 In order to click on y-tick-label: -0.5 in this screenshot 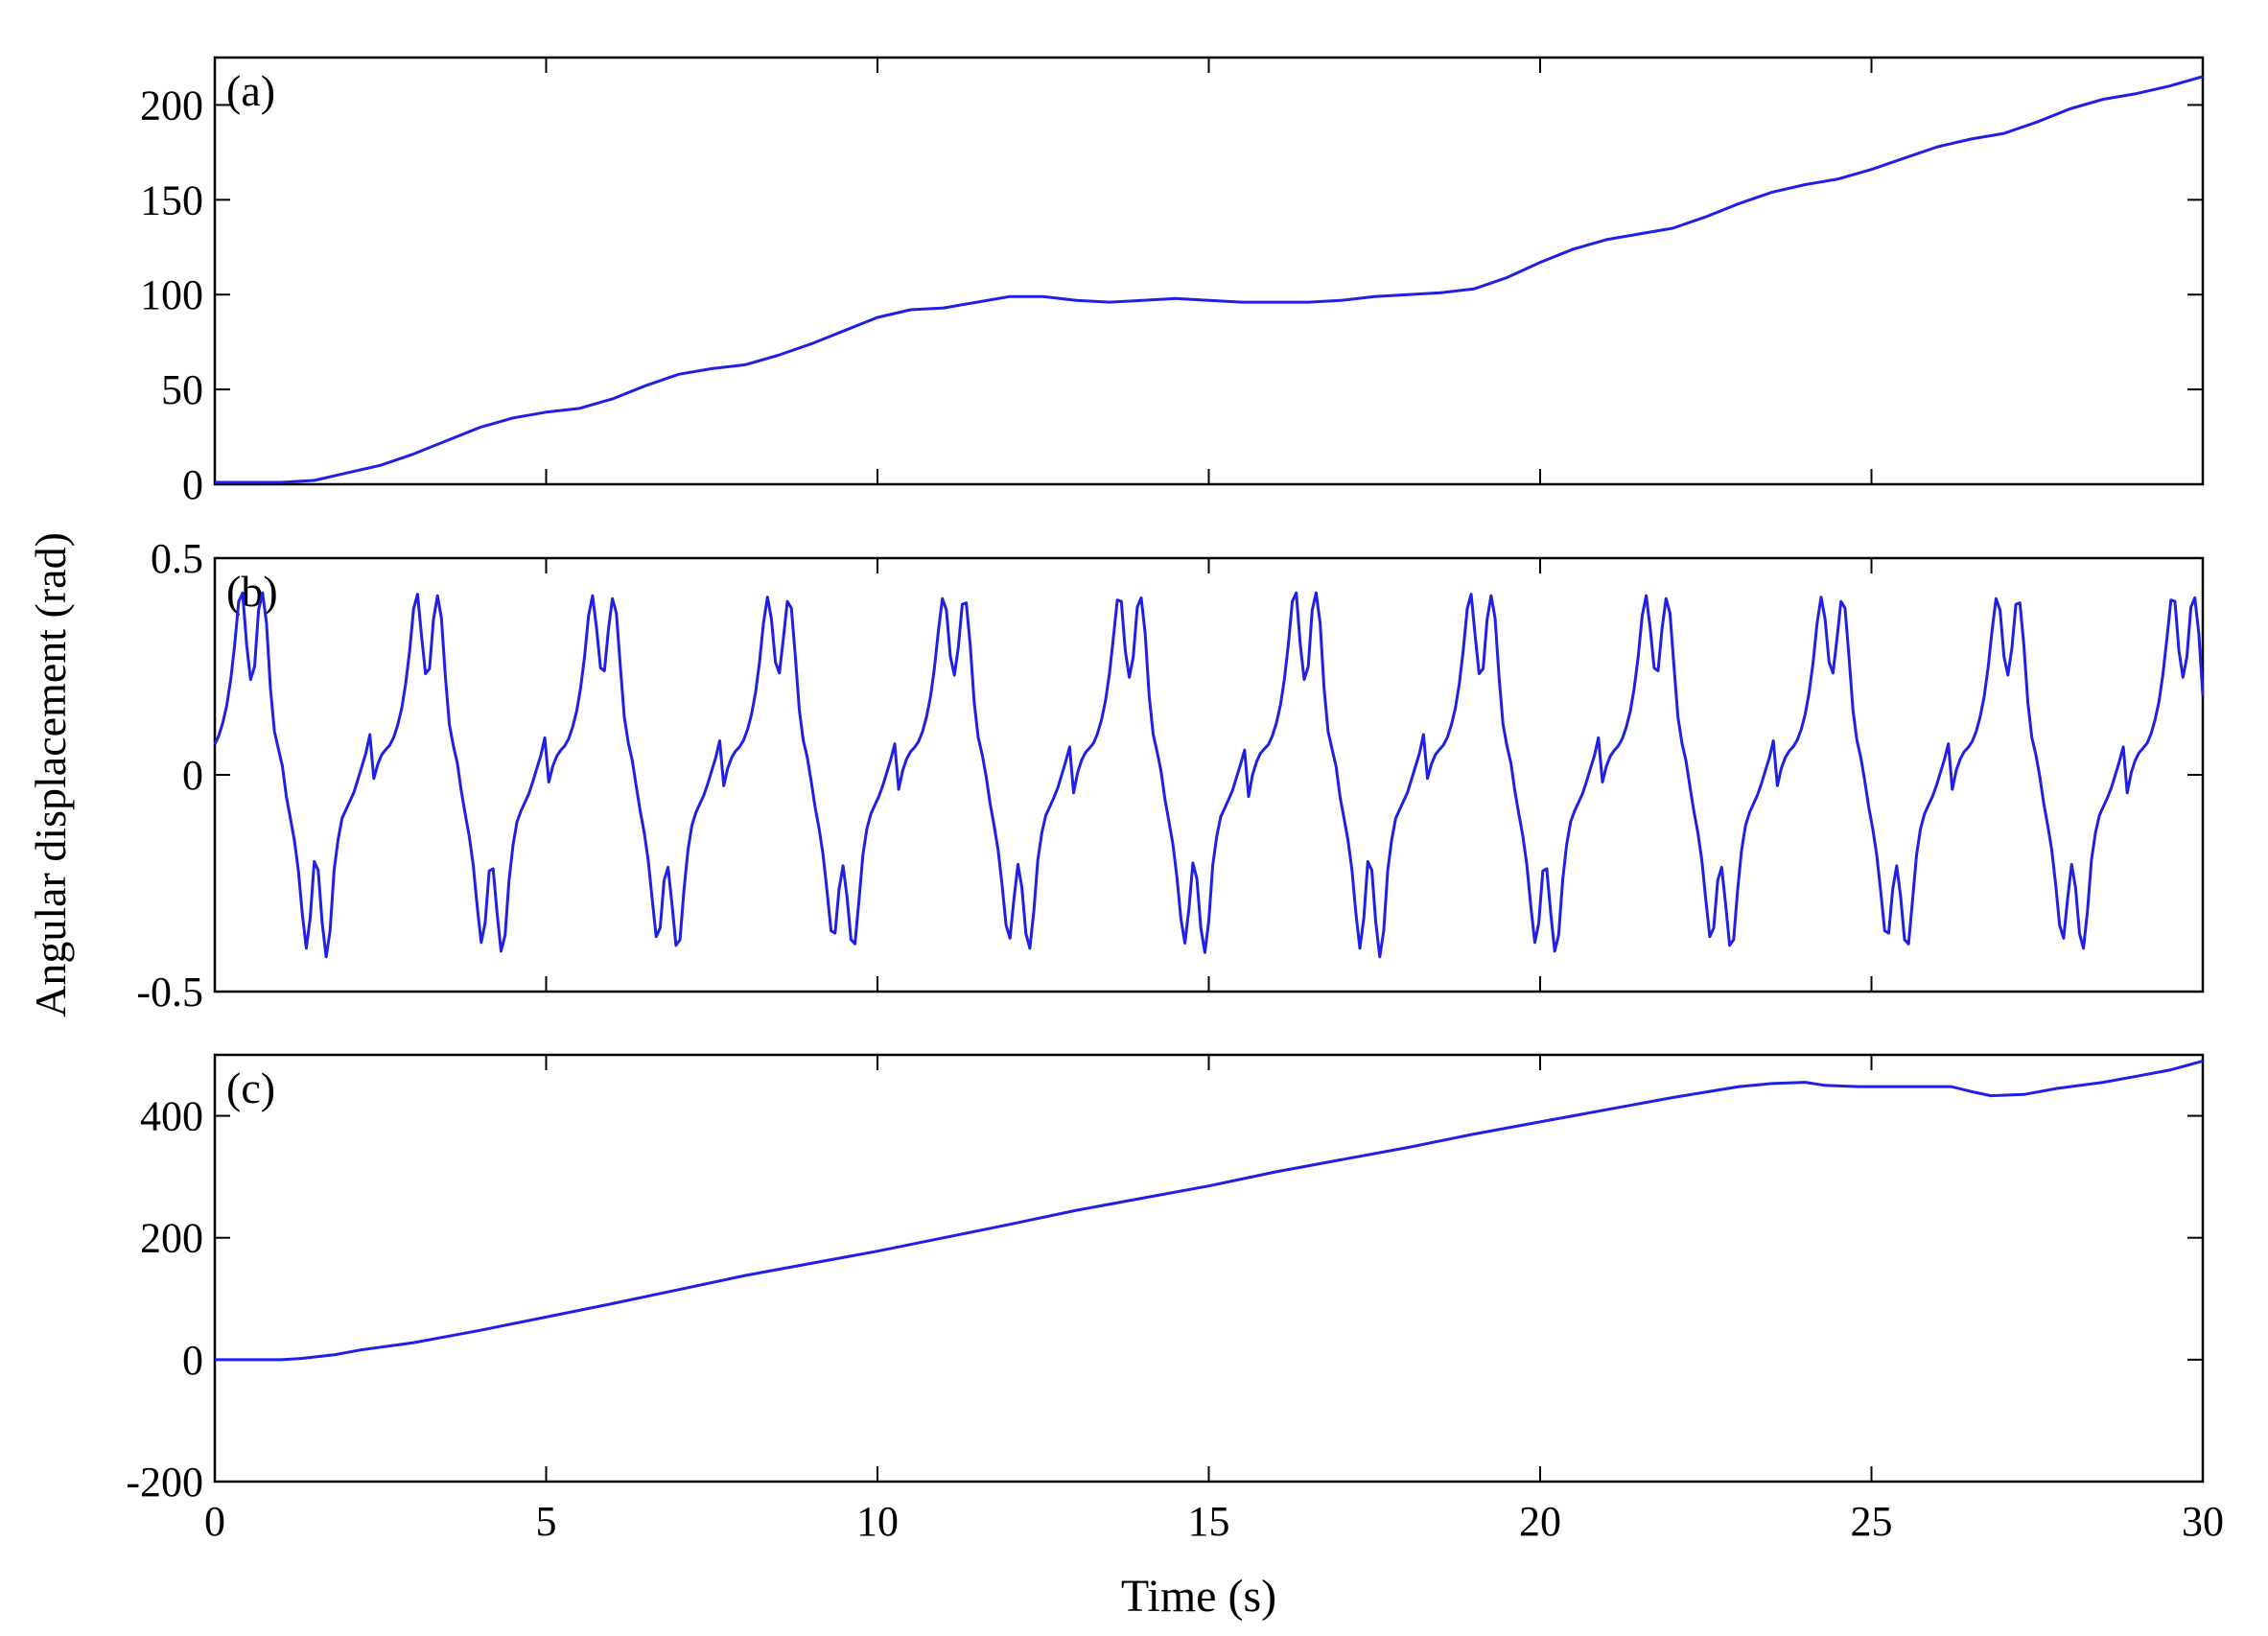, I will do `click(169, 992)`.